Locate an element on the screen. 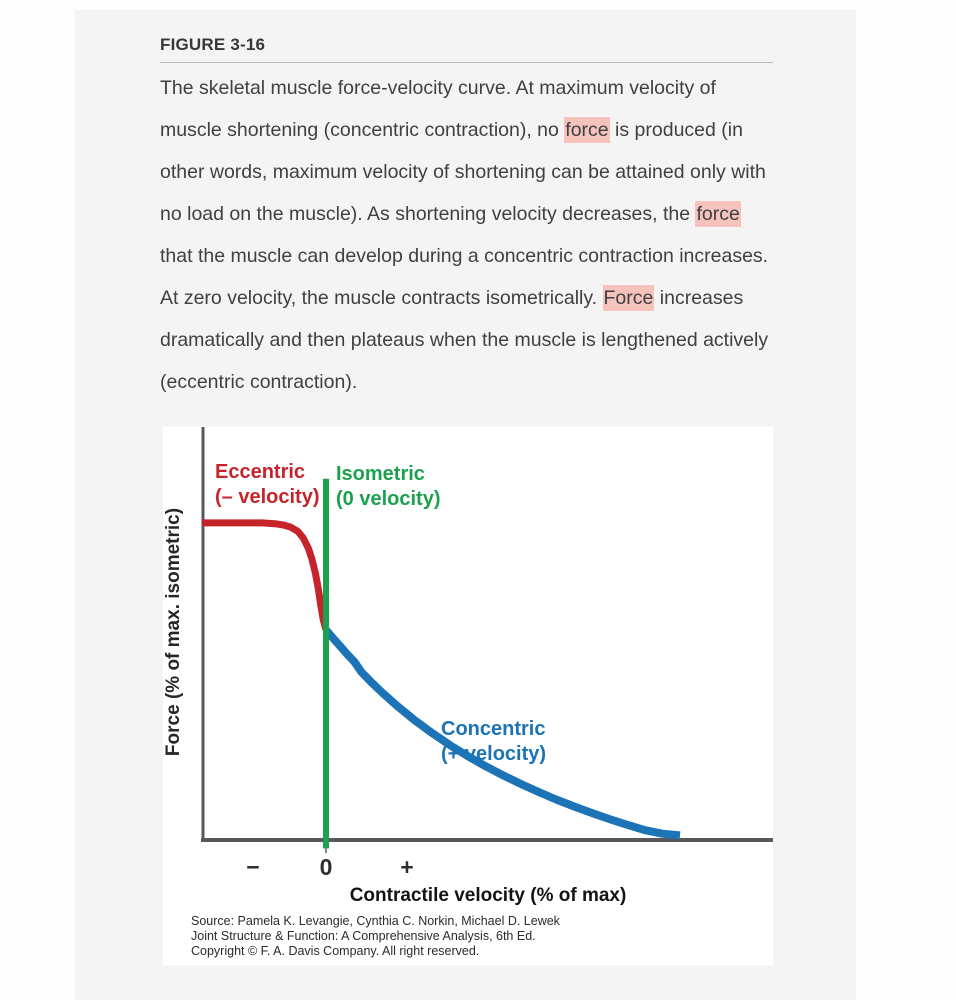 The height and width of the screenshot is (1000, 956). eccentric-label-line1: Eccentric is located at coordinates (260, 472).